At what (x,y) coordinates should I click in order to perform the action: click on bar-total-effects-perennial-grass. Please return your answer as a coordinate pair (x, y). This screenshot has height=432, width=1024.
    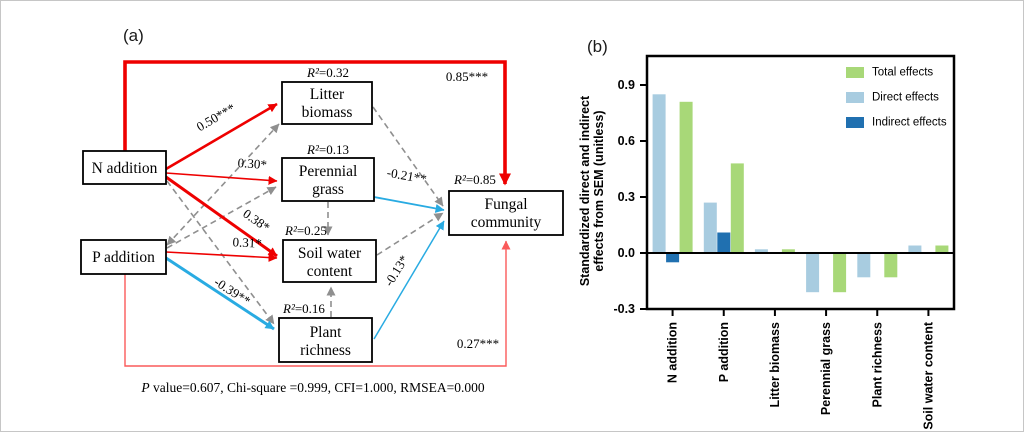
    Looking at the image, I should click on (840, 273).